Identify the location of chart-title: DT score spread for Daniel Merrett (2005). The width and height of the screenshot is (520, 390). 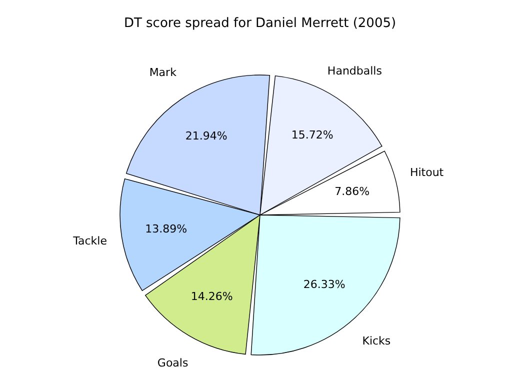
(260, 23).